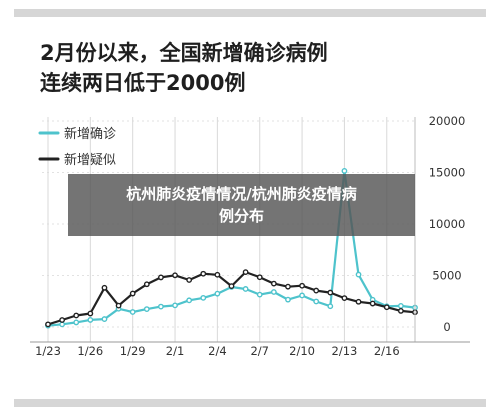 Image resolution: width=500 pixels, height=412 pixels. Describe the element at coordinates (217, 351) in the screenshot. I see `x-tick-label: 2/4` at that location.